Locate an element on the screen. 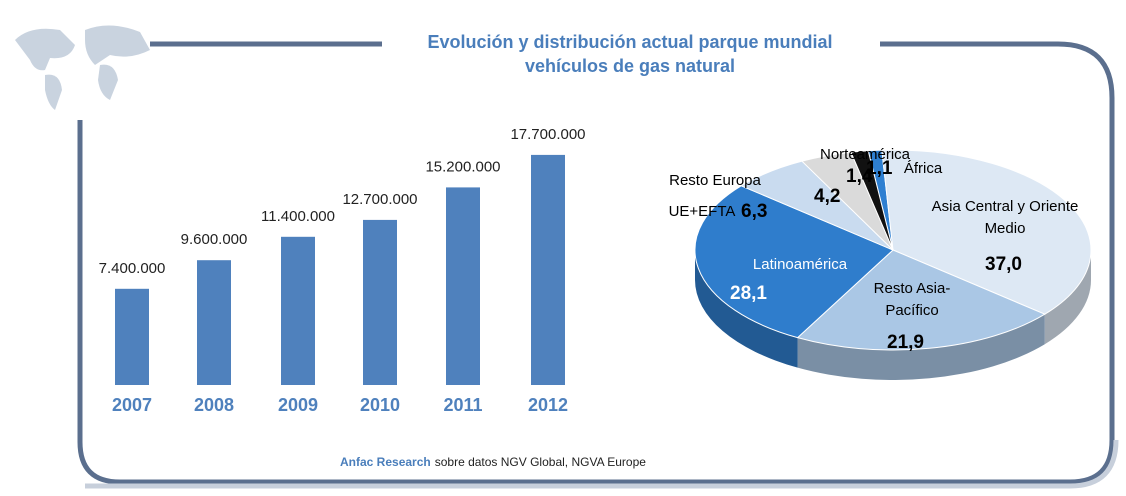  value-label: 12.700.000 is located at coordinates (379, 199).